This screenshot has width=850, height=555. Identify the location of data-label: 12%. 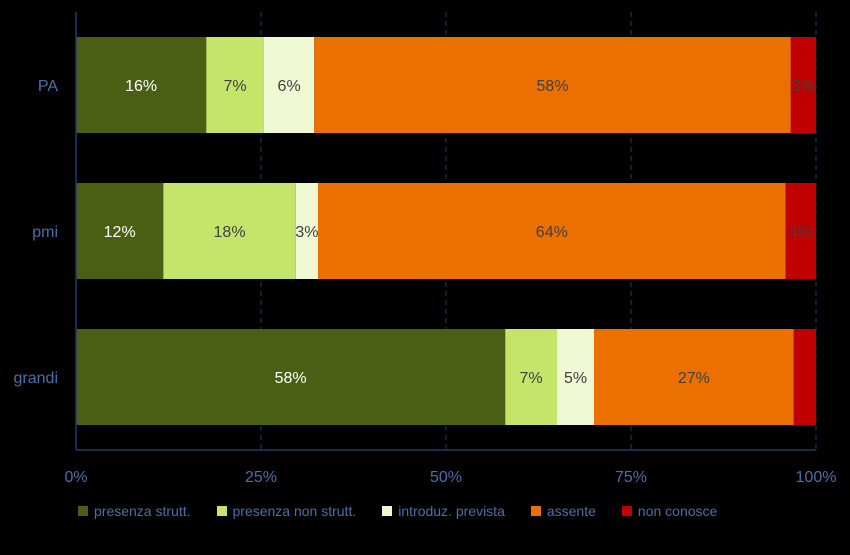
(120, 232).